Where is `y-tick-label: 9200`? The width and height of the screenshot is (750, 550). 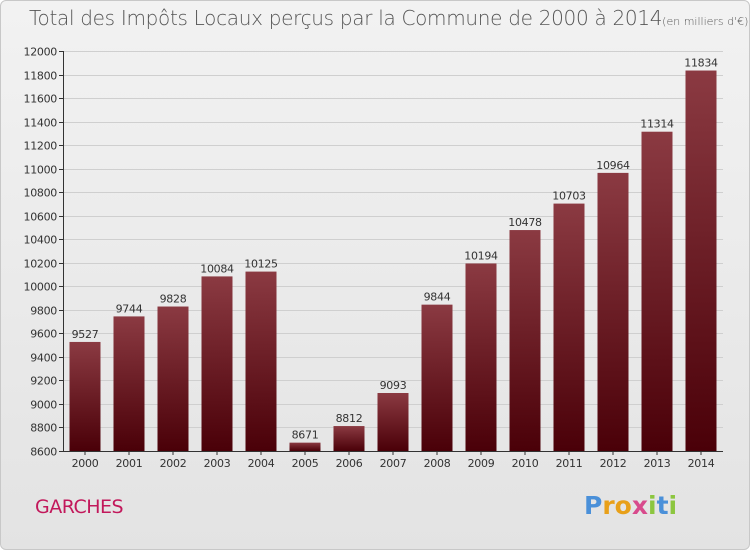 y-tick-label: 9200 is located at coordinates (43, 381).